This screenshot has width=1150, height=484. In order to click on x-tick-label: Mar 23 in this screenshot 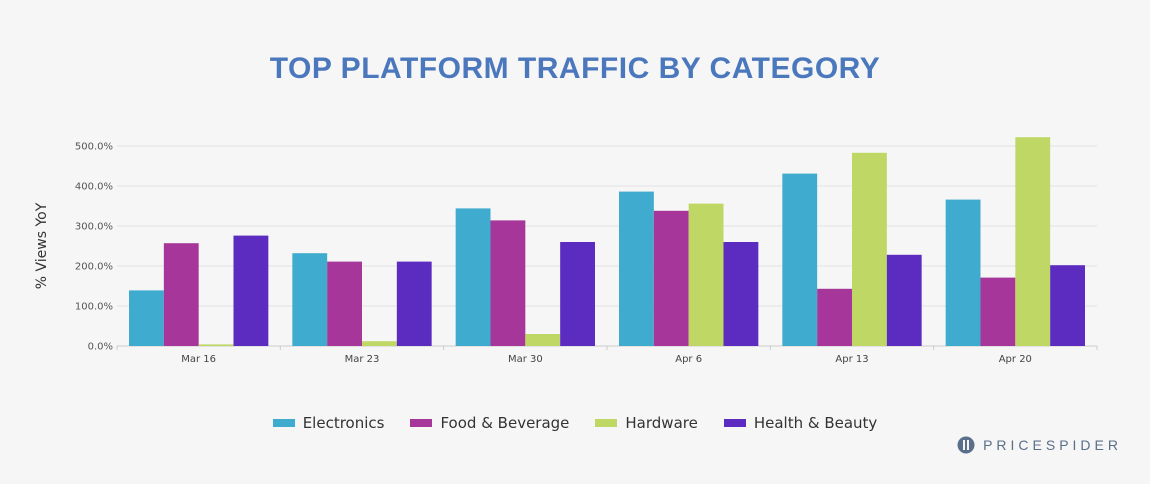, I will do `click(362, 359)`.